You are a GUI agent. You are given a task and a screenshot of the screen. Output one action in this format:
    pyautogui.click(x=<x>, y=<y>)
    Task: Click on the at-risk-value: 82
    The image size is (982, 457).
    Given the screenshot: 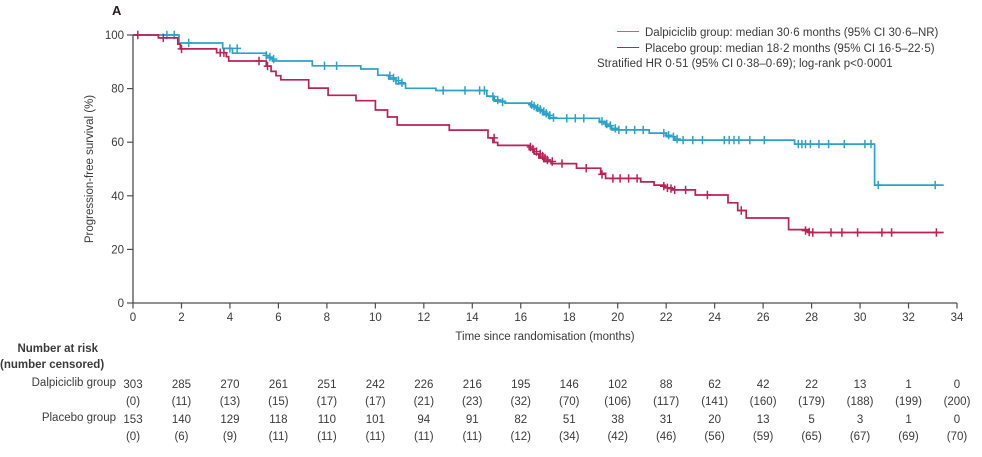 What is the action you would take?
    pyautogui.click(x=521, y=420)
    